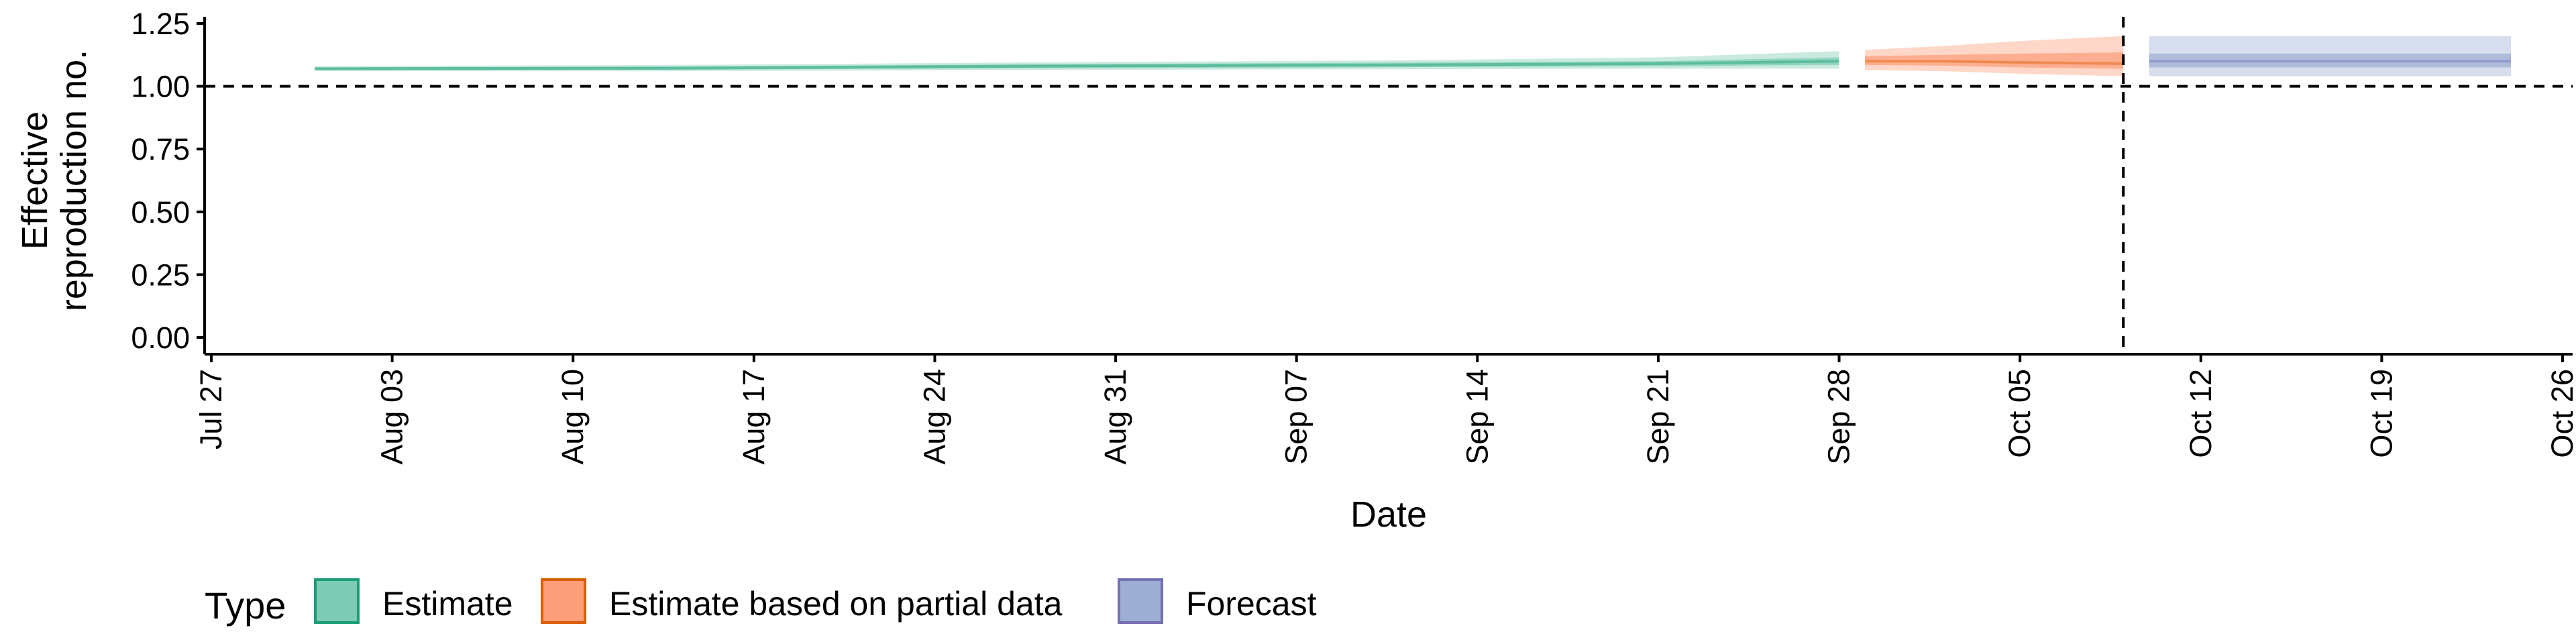  I want to click on x-tick-label: Sep 14, so click(1477, 417).